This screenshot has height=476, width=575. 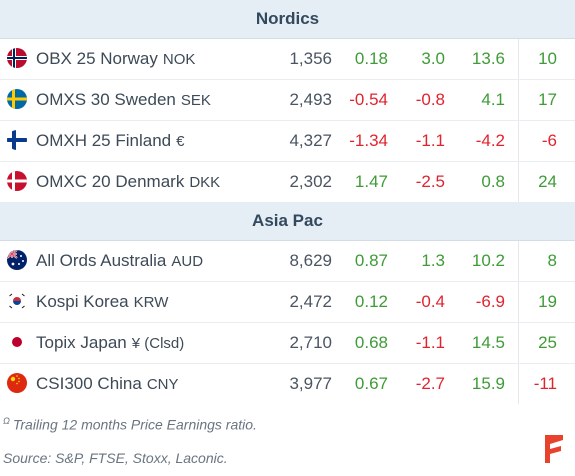 I want to click on index-price: 2,493, so click(x=310, y=99).